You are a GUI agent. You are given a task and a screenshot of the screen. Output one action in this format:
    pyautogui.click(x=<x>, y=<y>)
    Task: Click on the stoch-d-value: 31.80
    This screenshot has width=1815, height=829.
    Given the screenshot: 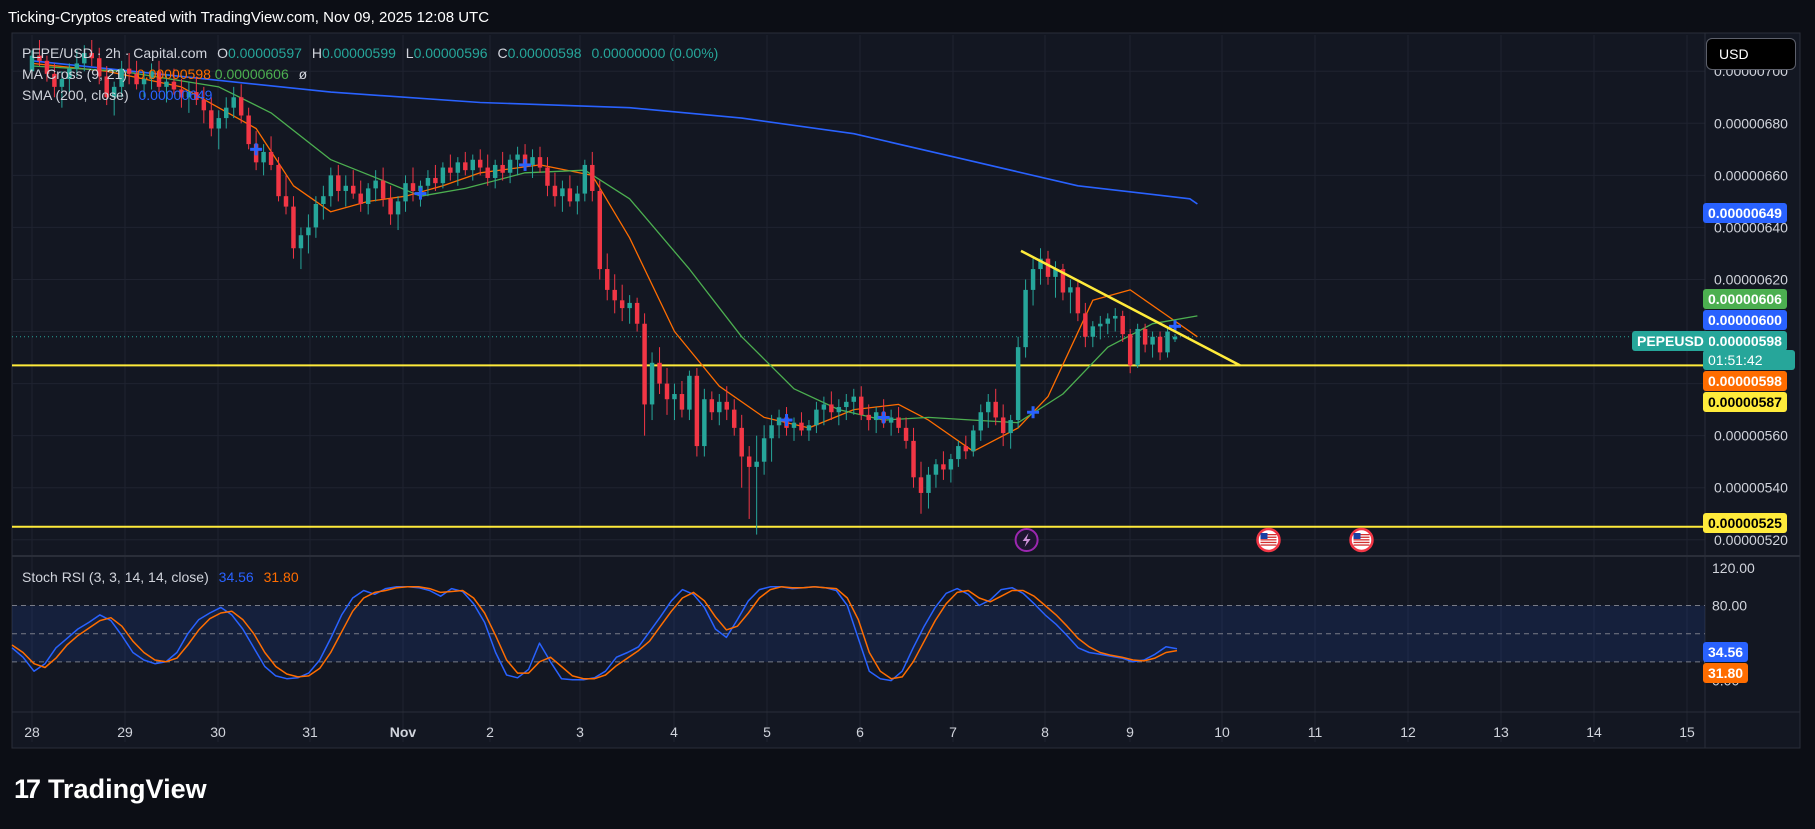 What is the action you would take?
    pyautogui.click(x=281, y=577)
    